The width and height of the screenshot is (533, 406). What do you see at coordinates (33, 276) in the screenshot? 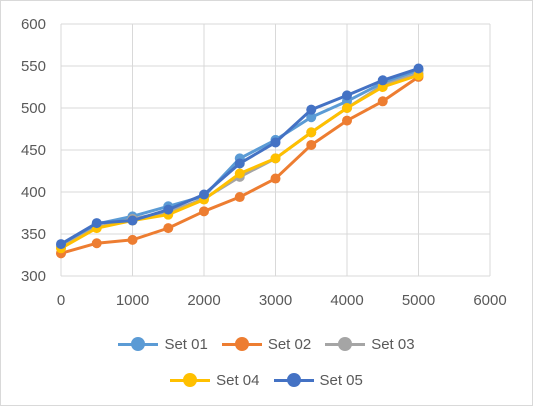
I see `y-tick-label: 300` at bounding box center [33, 276].